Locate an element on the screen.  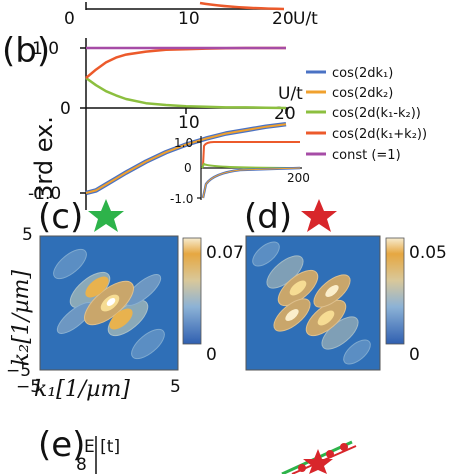
panel-b-inset: 1.0 0 -1.0 200 is located at coordinates (240, 171).